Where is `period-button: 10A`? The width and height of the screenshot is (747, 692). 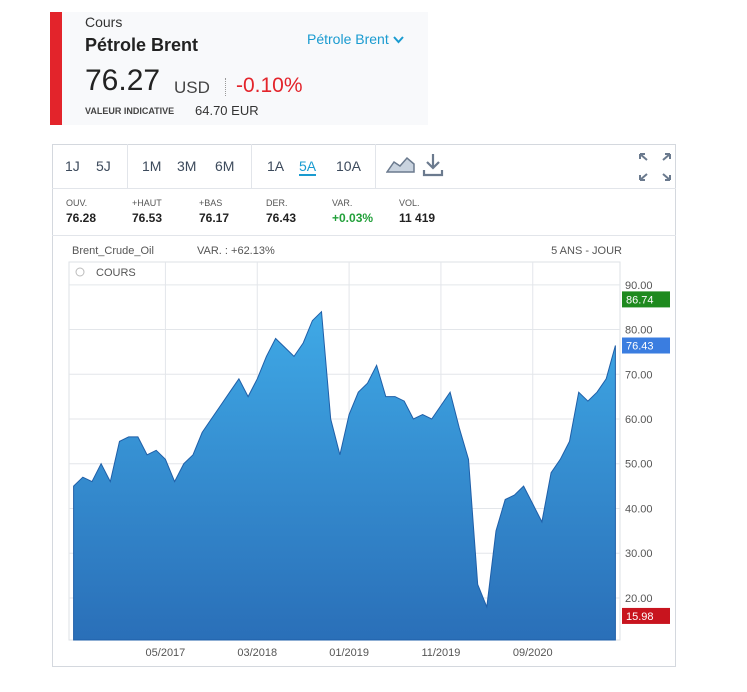
period-button: 10A is located at coordinates (348, 166).